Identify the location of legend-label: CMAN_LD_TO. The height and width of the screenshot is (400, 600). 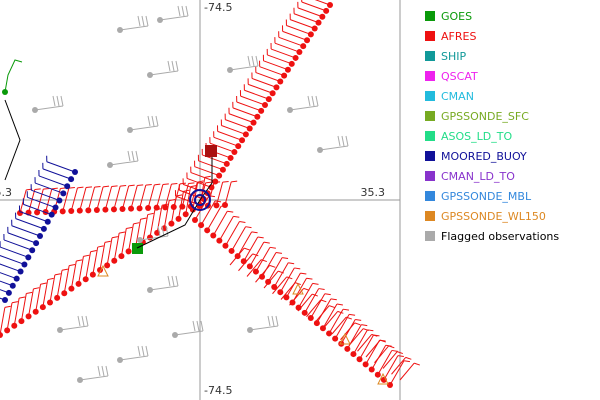
(478, 176).